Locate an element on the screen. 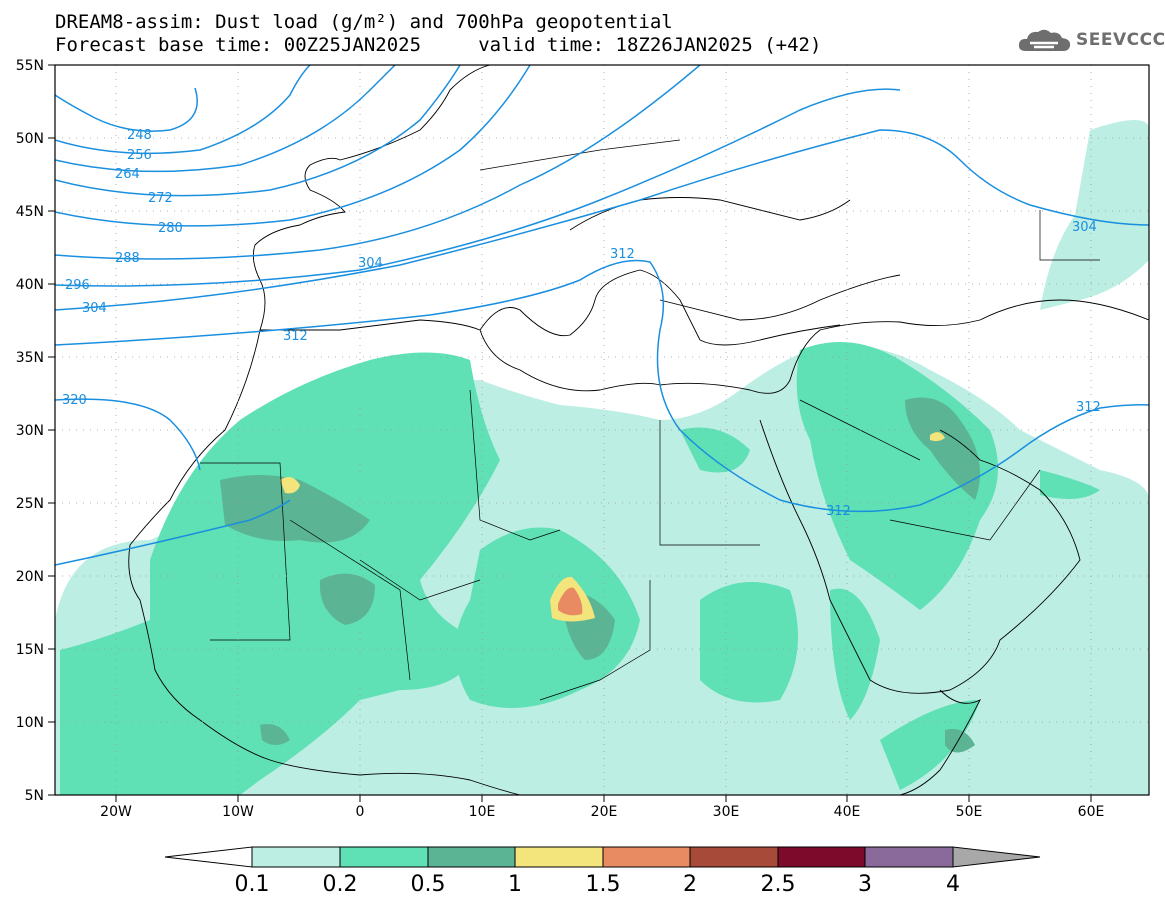 This screenshot has height=907, width=1165. lon-label: 40E is located at coordinates (847, 812).